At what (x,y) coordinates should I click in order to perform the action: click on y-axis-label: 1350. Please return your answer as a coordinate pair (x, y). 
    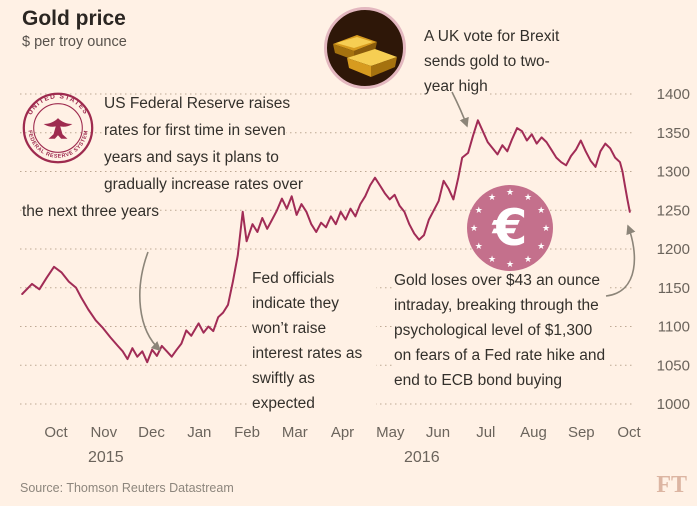
    Looking at the image, I should click on (673, 133).